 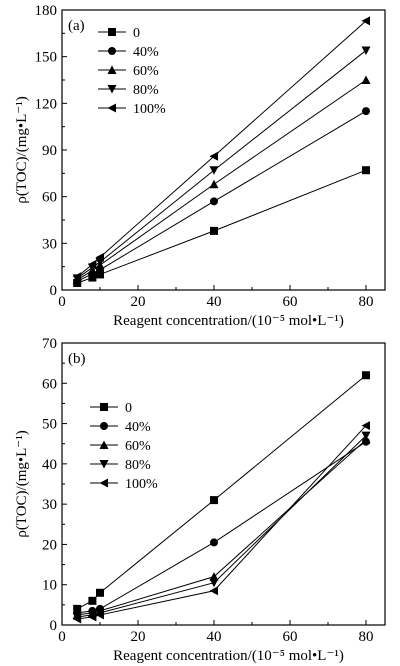 I want to click on y-tick-label: 150, so click(x=46, y=58).